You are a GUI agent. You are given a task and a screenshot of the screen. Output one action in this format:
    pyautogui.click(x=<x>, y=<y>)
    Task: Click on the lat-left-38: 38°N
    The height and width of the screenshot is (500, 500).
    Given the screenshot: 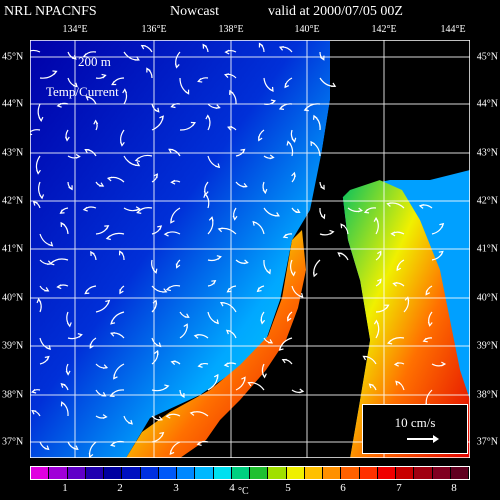 What is the action you would take?
    pyautogui.click(x=13, y=395)
    